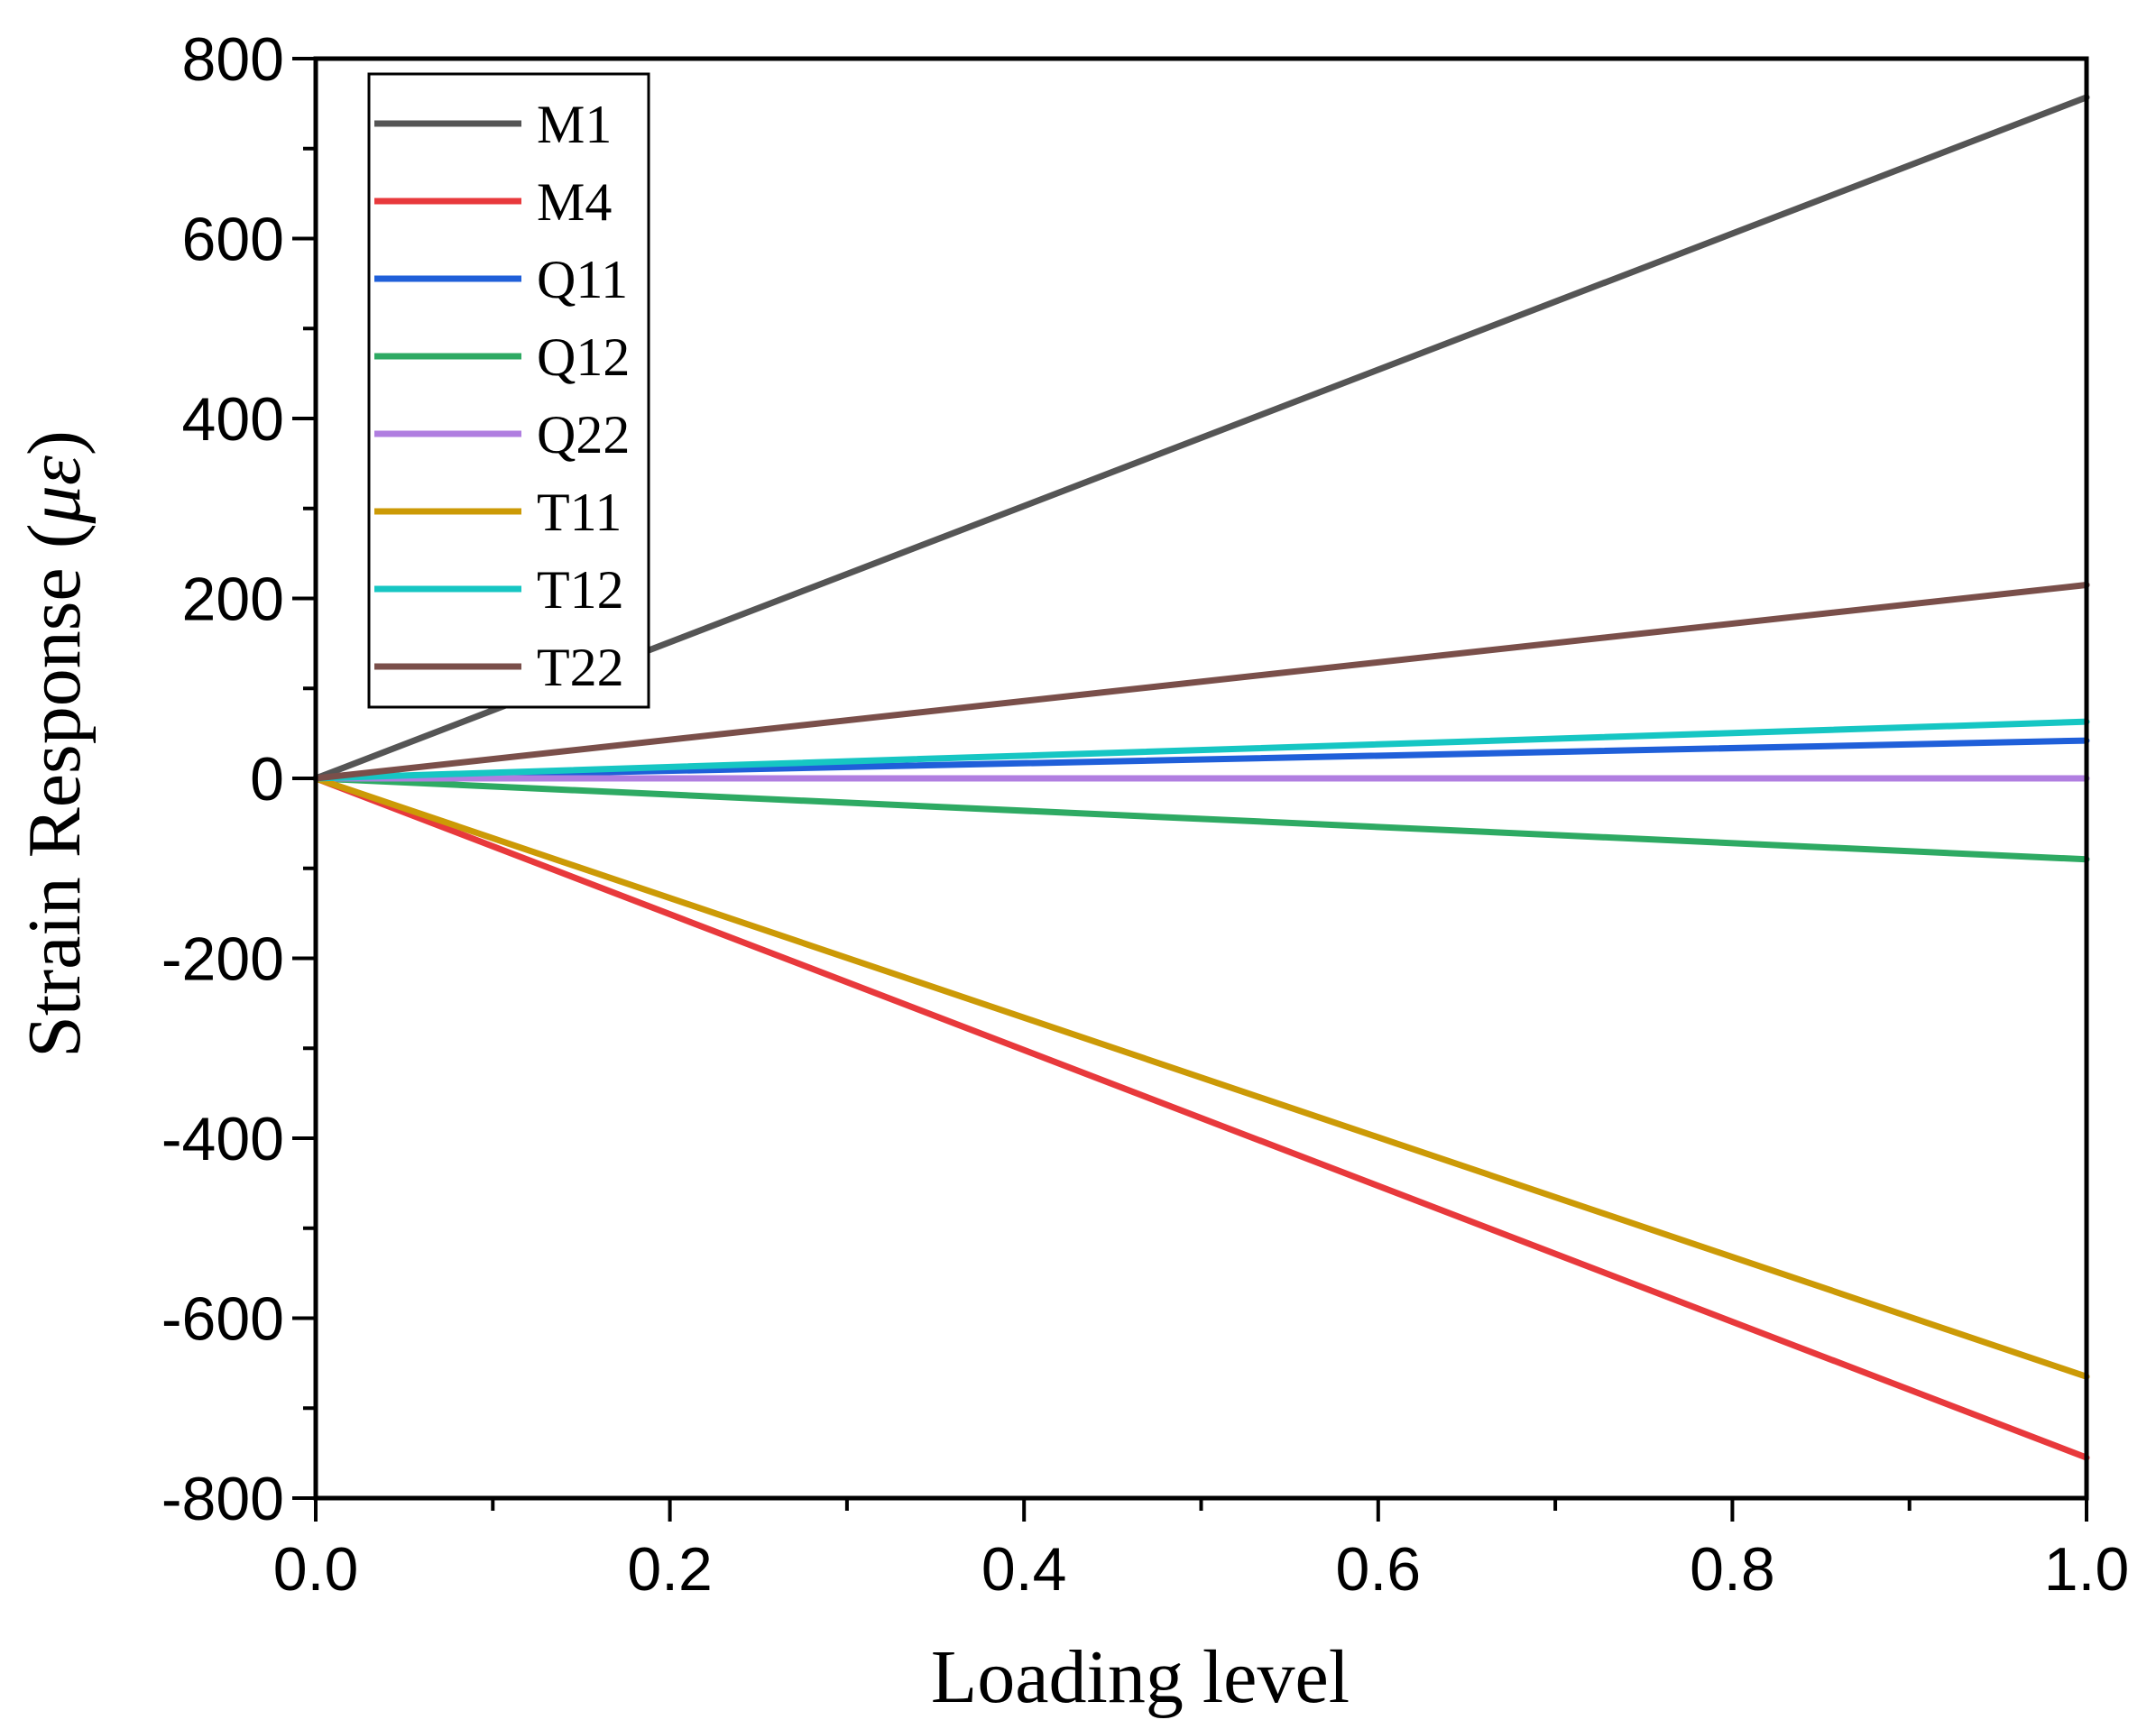  What do you see at coordinates (233, 419) in the screenshot?
I see `y-tick-label: 400` at bounding box center [233, 419].